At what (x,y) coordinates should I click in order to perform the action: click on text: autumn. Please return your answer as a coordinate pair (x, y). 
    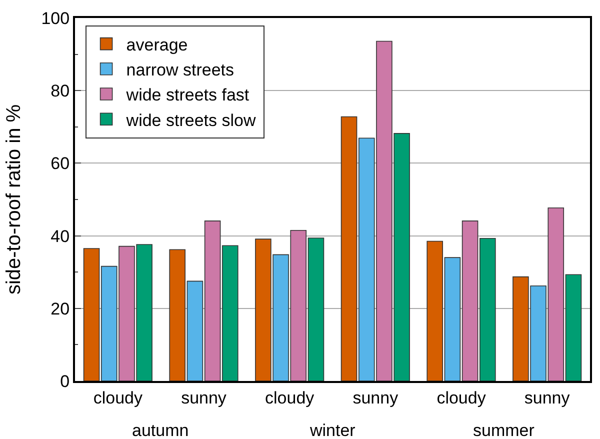
    Looking at the image, I should click on (160, 430).